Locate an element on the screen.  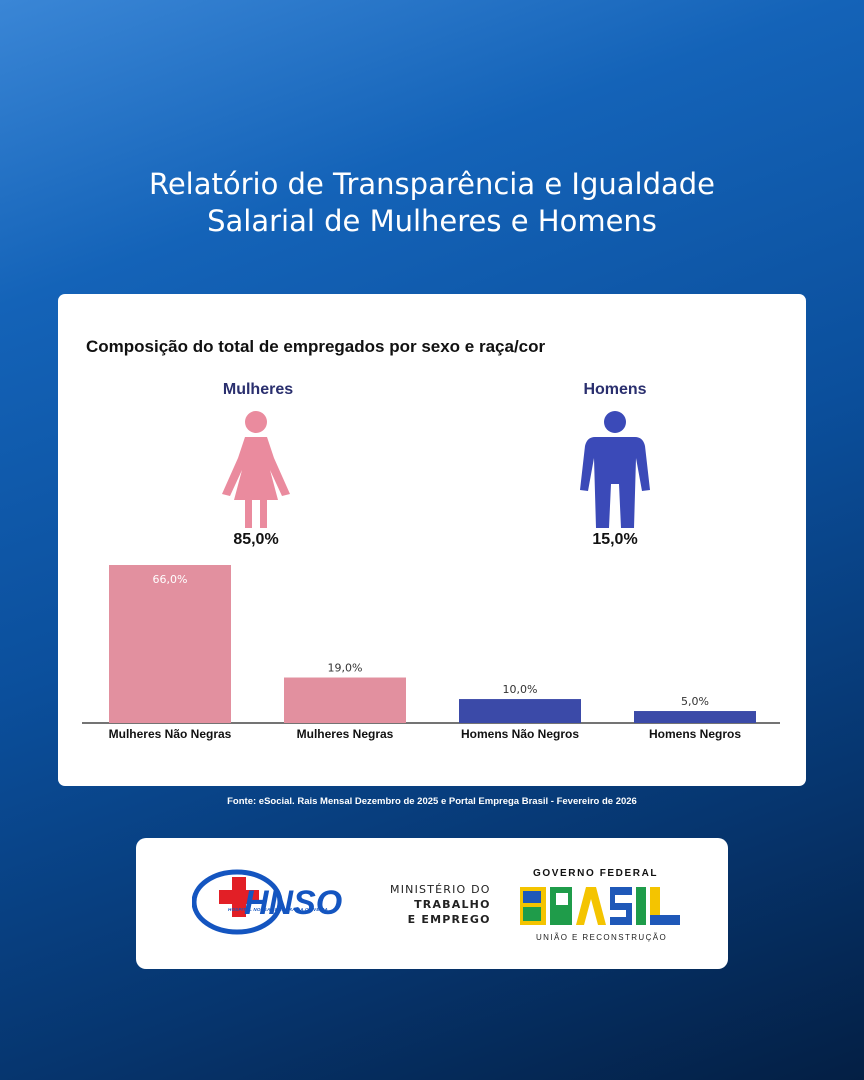
page-title-line-2: Salarial de Mulheres e Homens is located at coordinates (432, 221).